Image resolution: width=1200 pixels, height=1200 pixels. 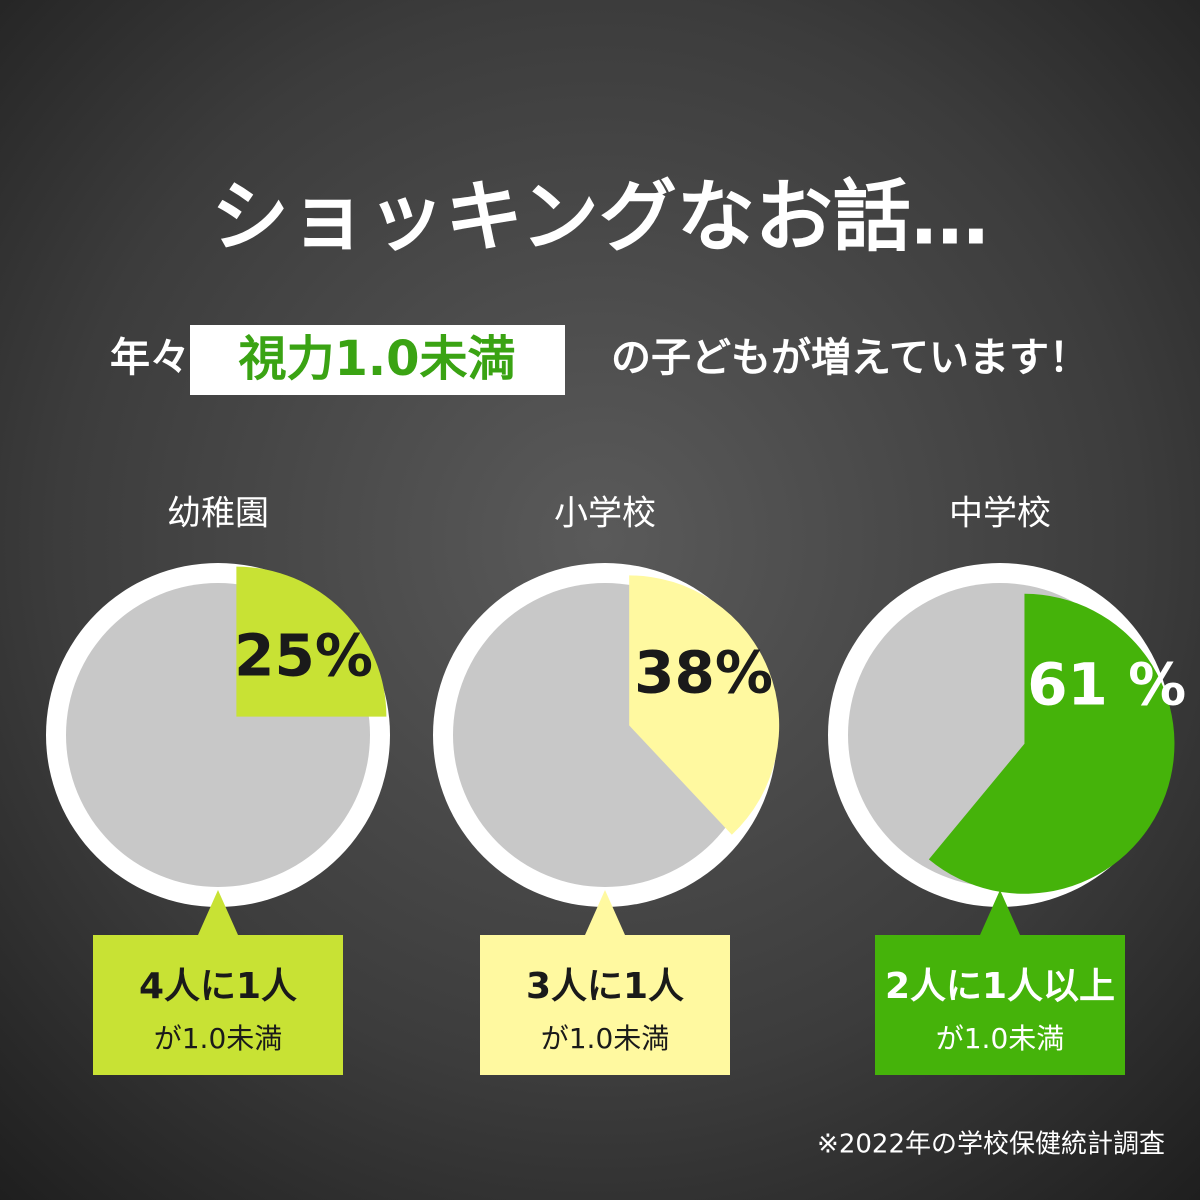 What do you see at coordinates (218, 514) in the screenshot?
I see `pie-title: 幼稚園` at bounding box center [218, 514].